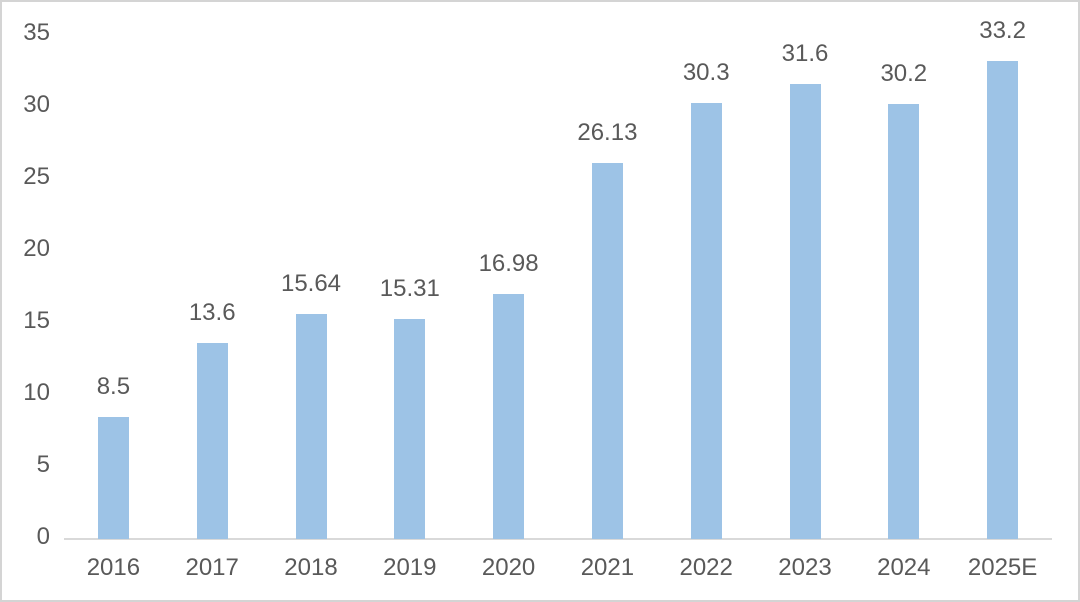 This screenshot has height=602, width=1080. I want to click on bar-value-label: 15.31, so click(409, 288).